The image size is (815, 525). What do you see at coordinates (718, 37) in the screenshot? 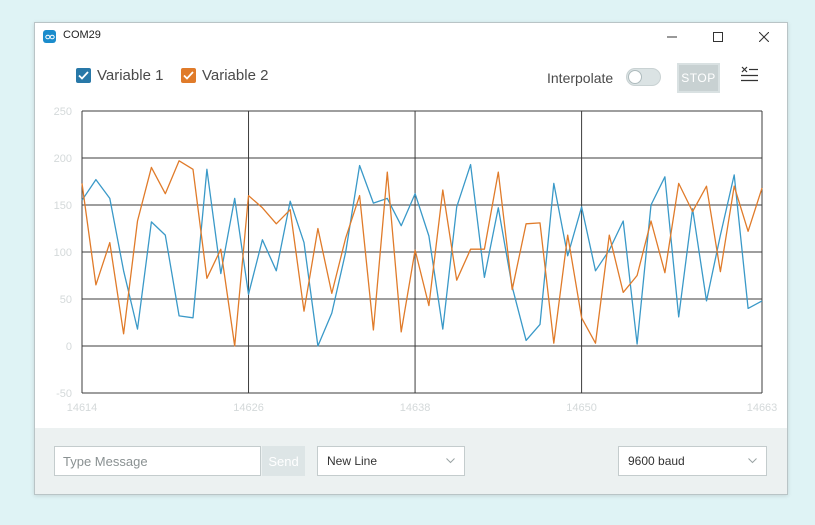
I see `maximize-button` at bounding box center [718, 37].